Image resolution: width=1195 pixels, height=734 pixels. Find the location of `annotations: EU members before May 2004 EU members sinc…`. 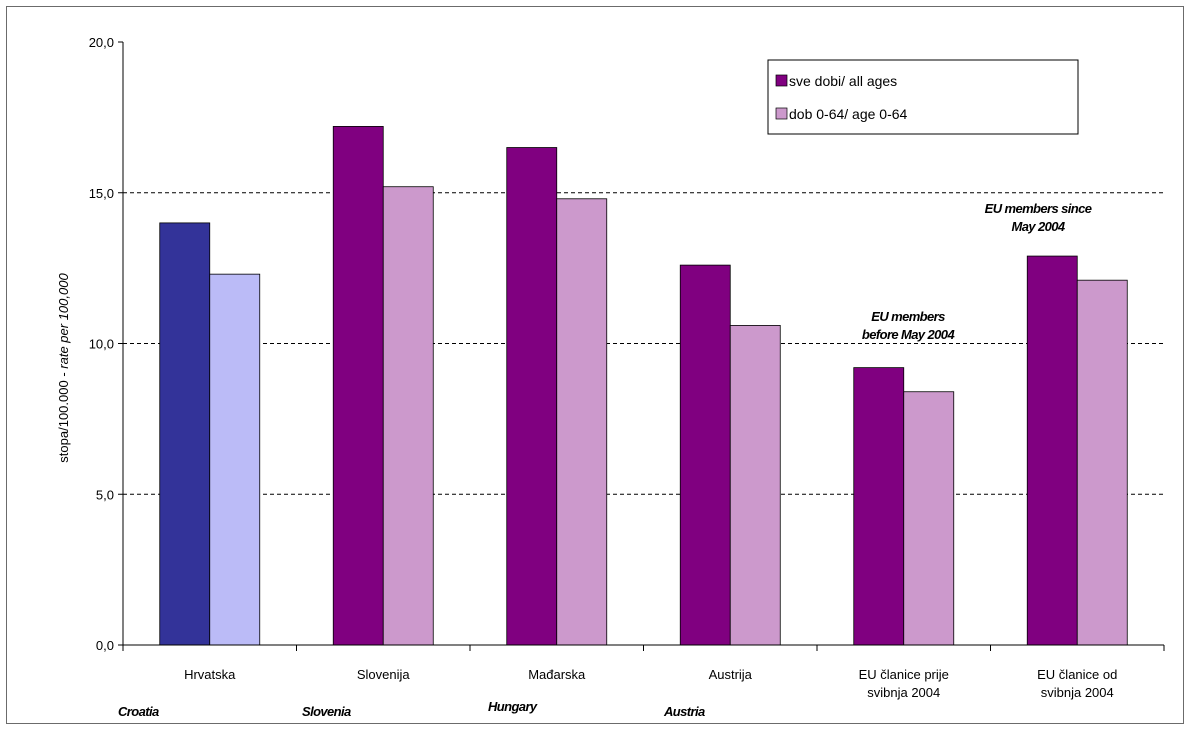

annotations: EU members before May 2004 EU members sinc… is located at coordinates (977, 271).